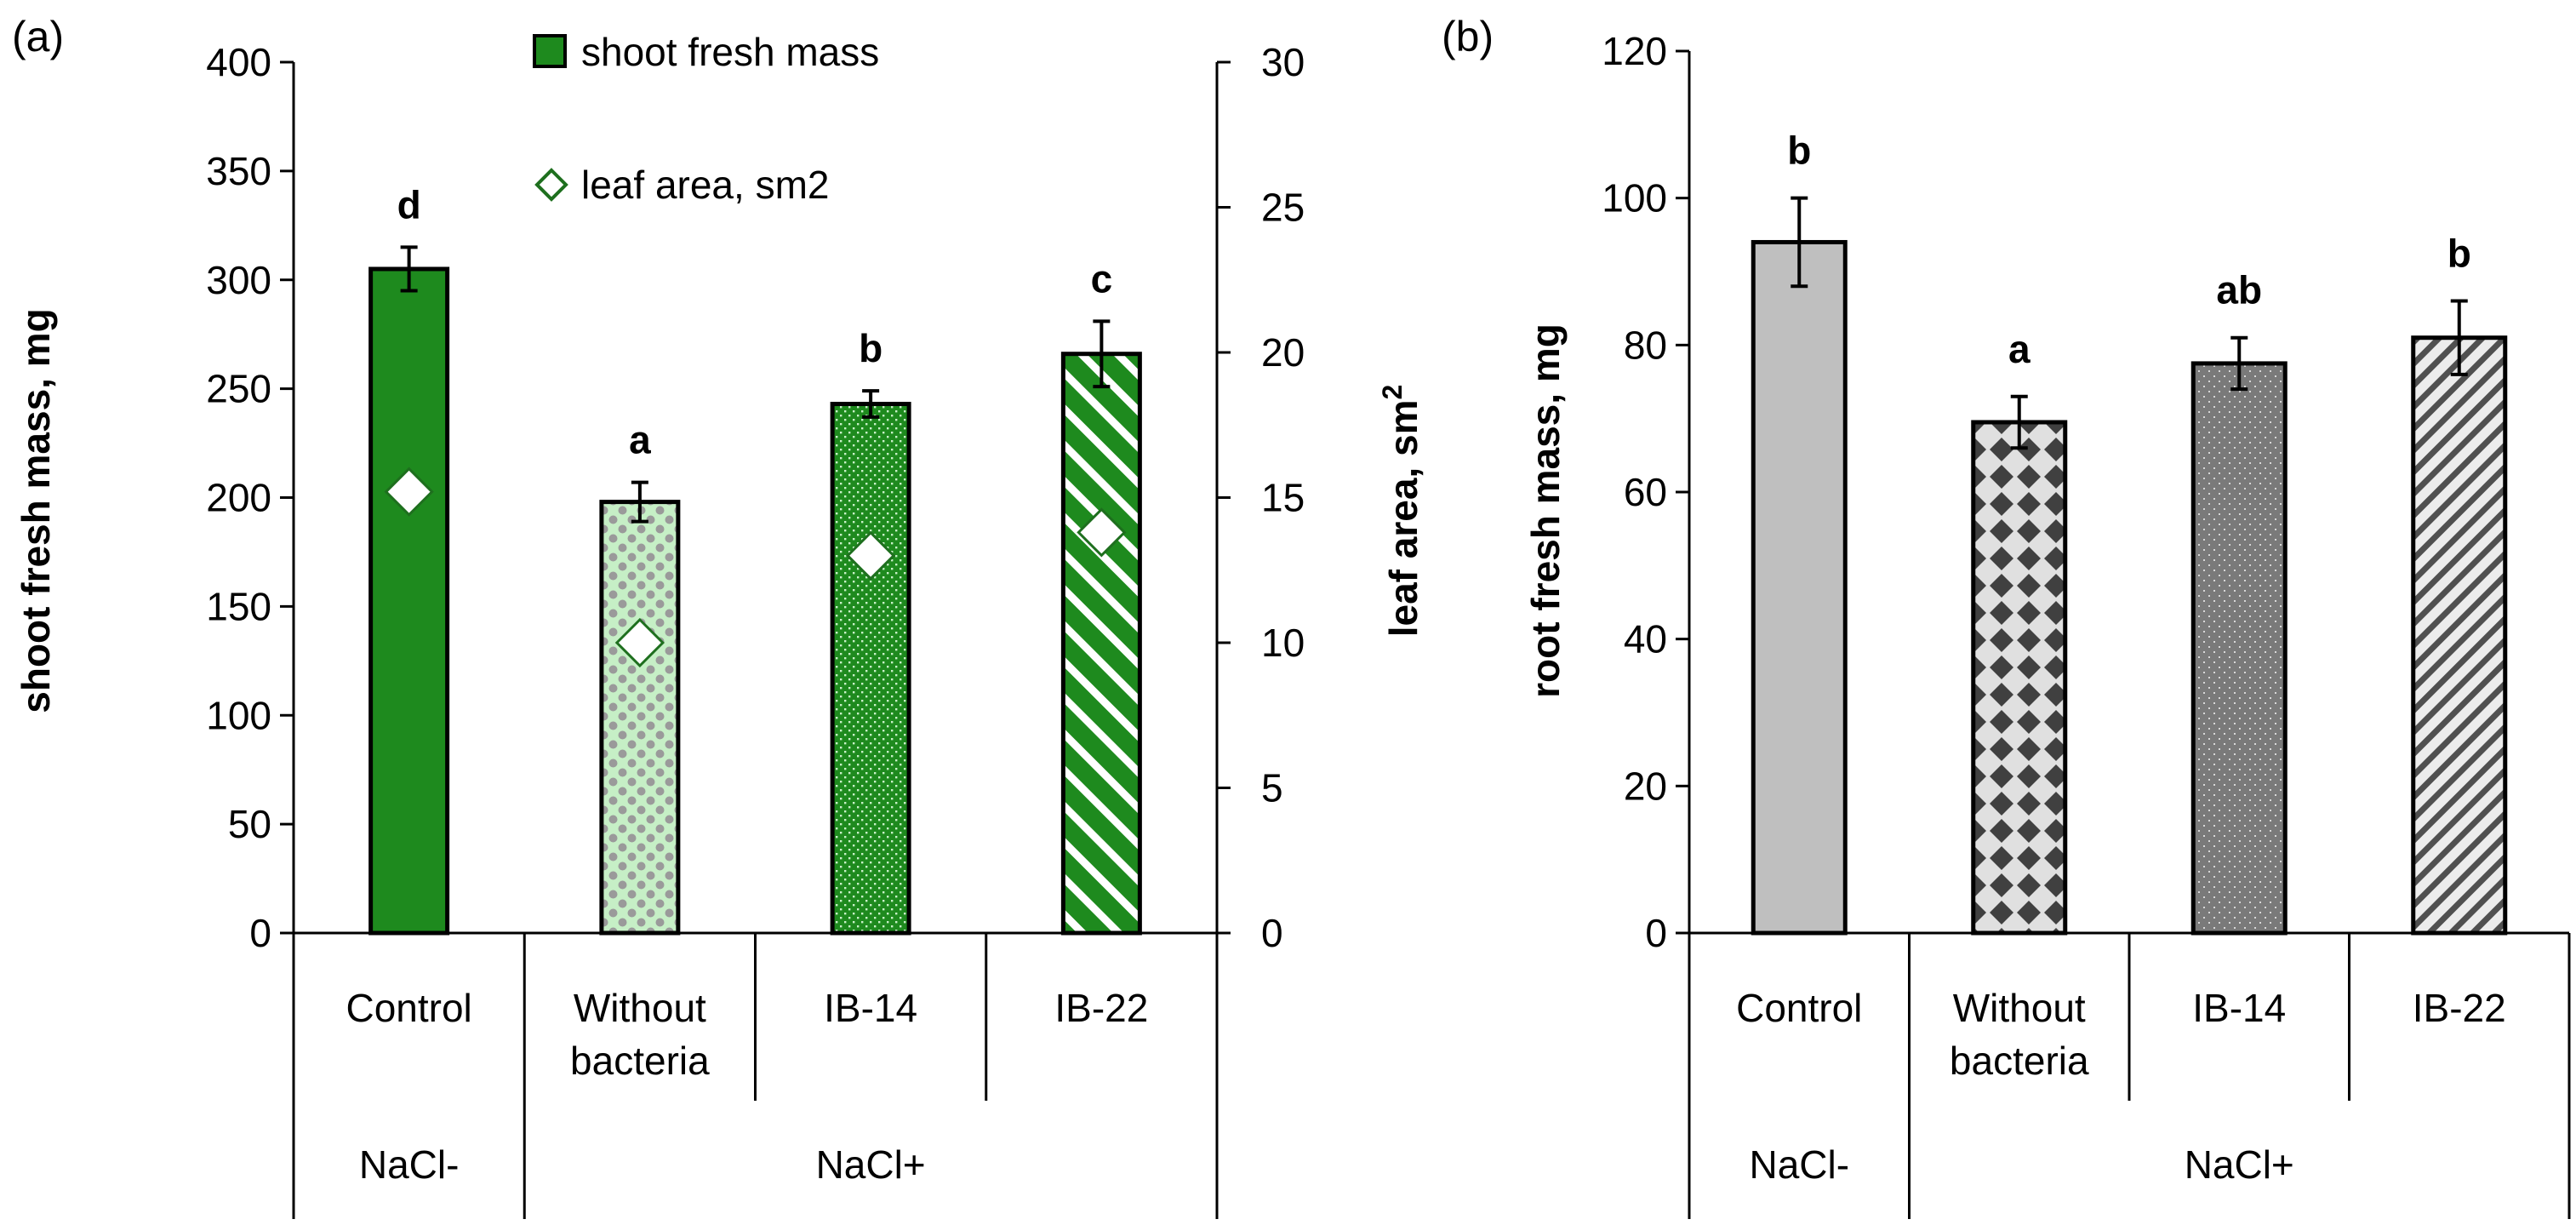 The image size is (2576, 1225). Describe the element at coordinates (1645, 345) in the screenshot. I see `b-y-tick-label-80: 80` at that location.